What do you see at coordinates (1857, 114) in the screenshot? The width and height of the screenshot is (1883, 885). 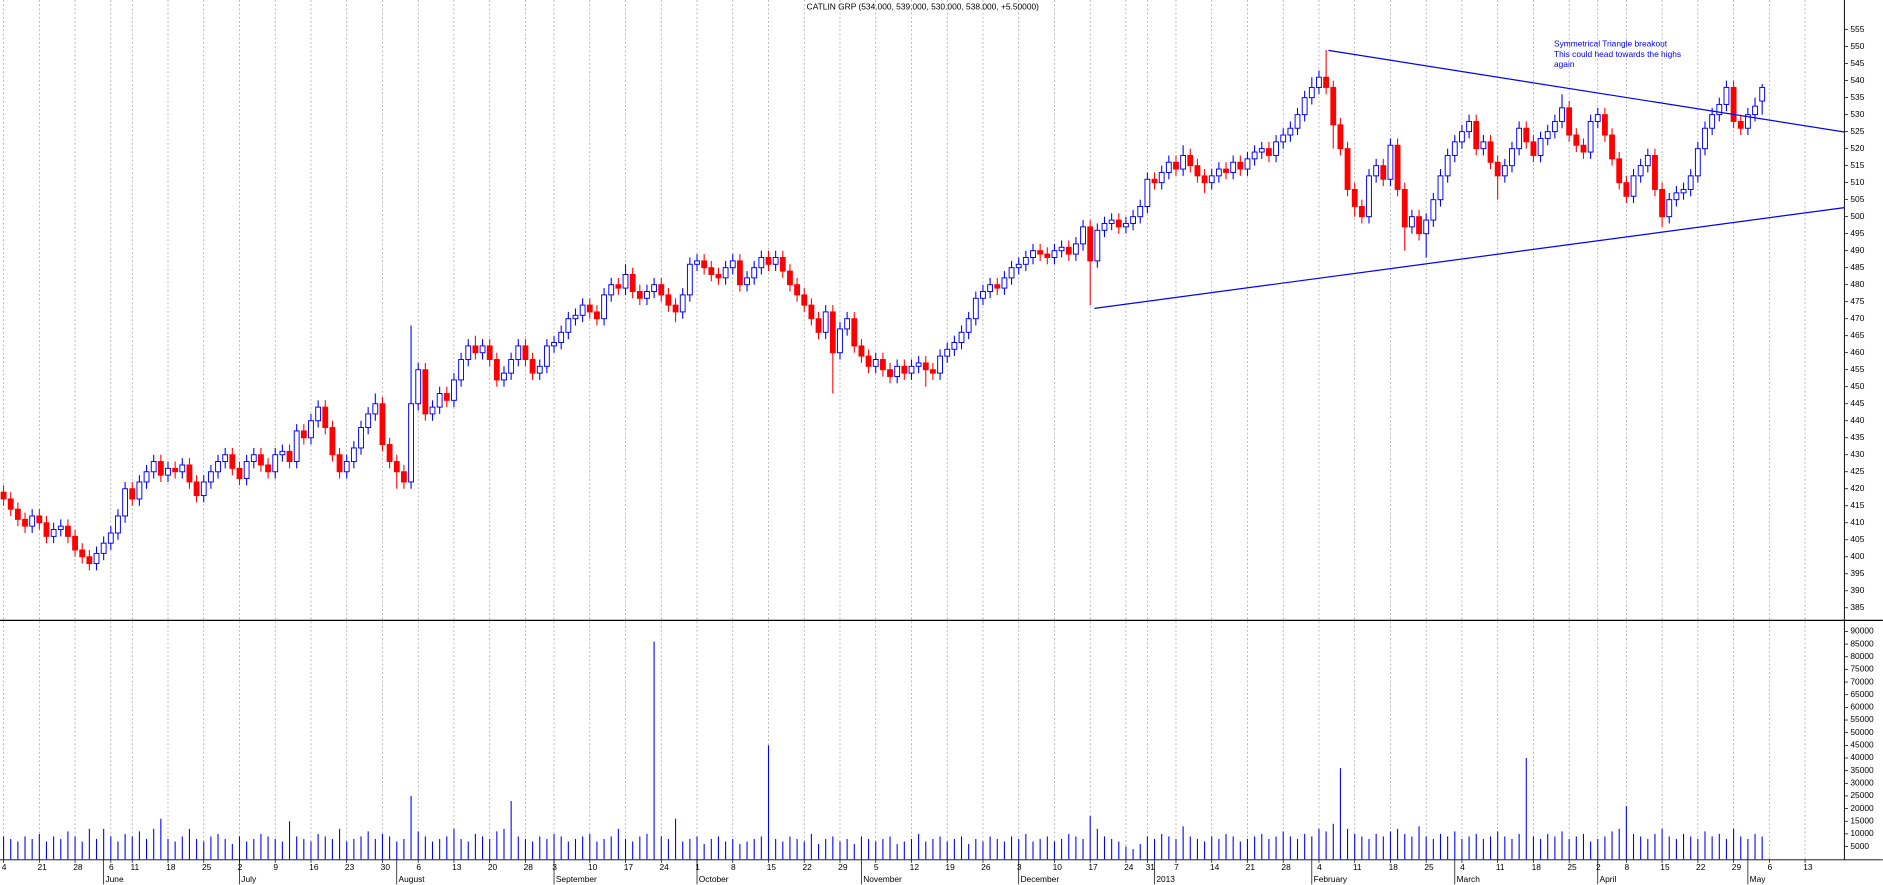 I see `y-tick-label: 530` at bounding box center [1857, 114].